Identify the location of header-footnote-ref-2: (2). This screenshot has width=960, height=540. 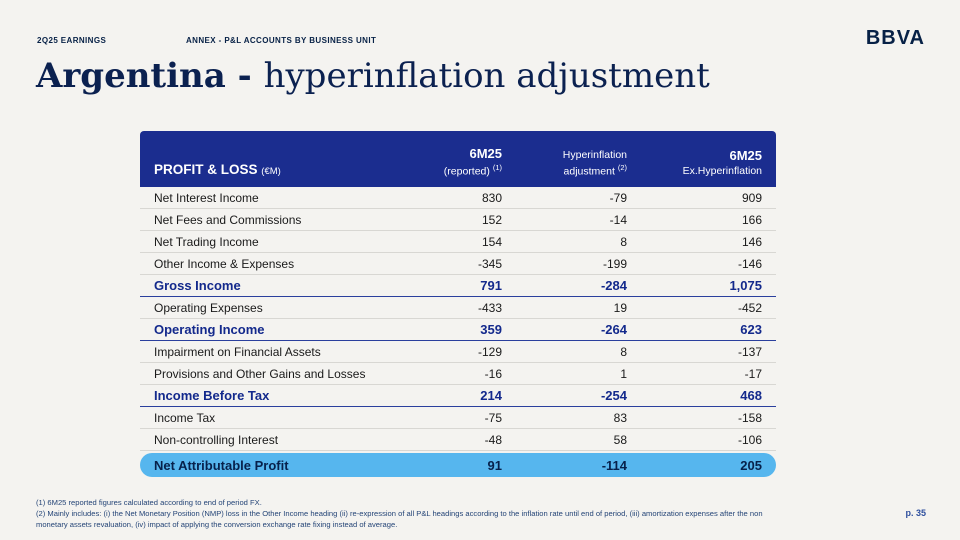
(622, 167).